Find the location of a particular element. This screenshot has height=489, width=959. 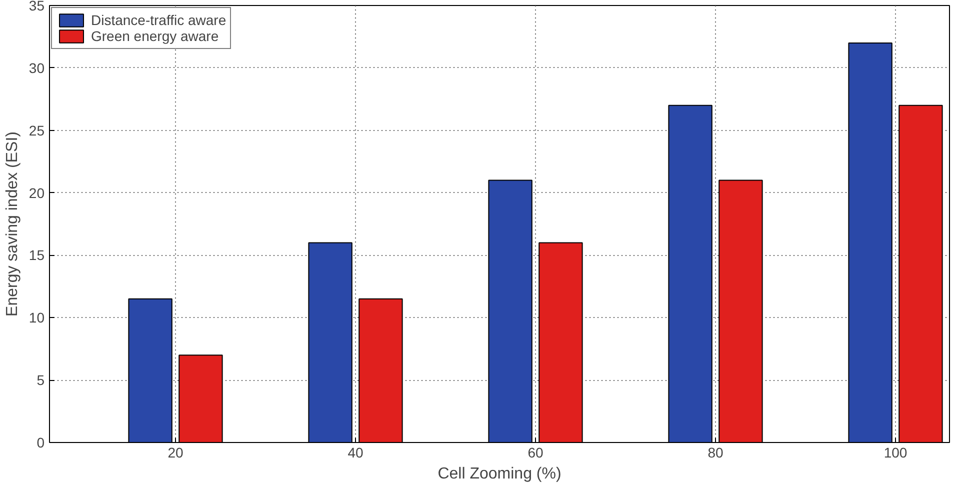

x-tick-label: 100 is located at coordinates (896, 452).